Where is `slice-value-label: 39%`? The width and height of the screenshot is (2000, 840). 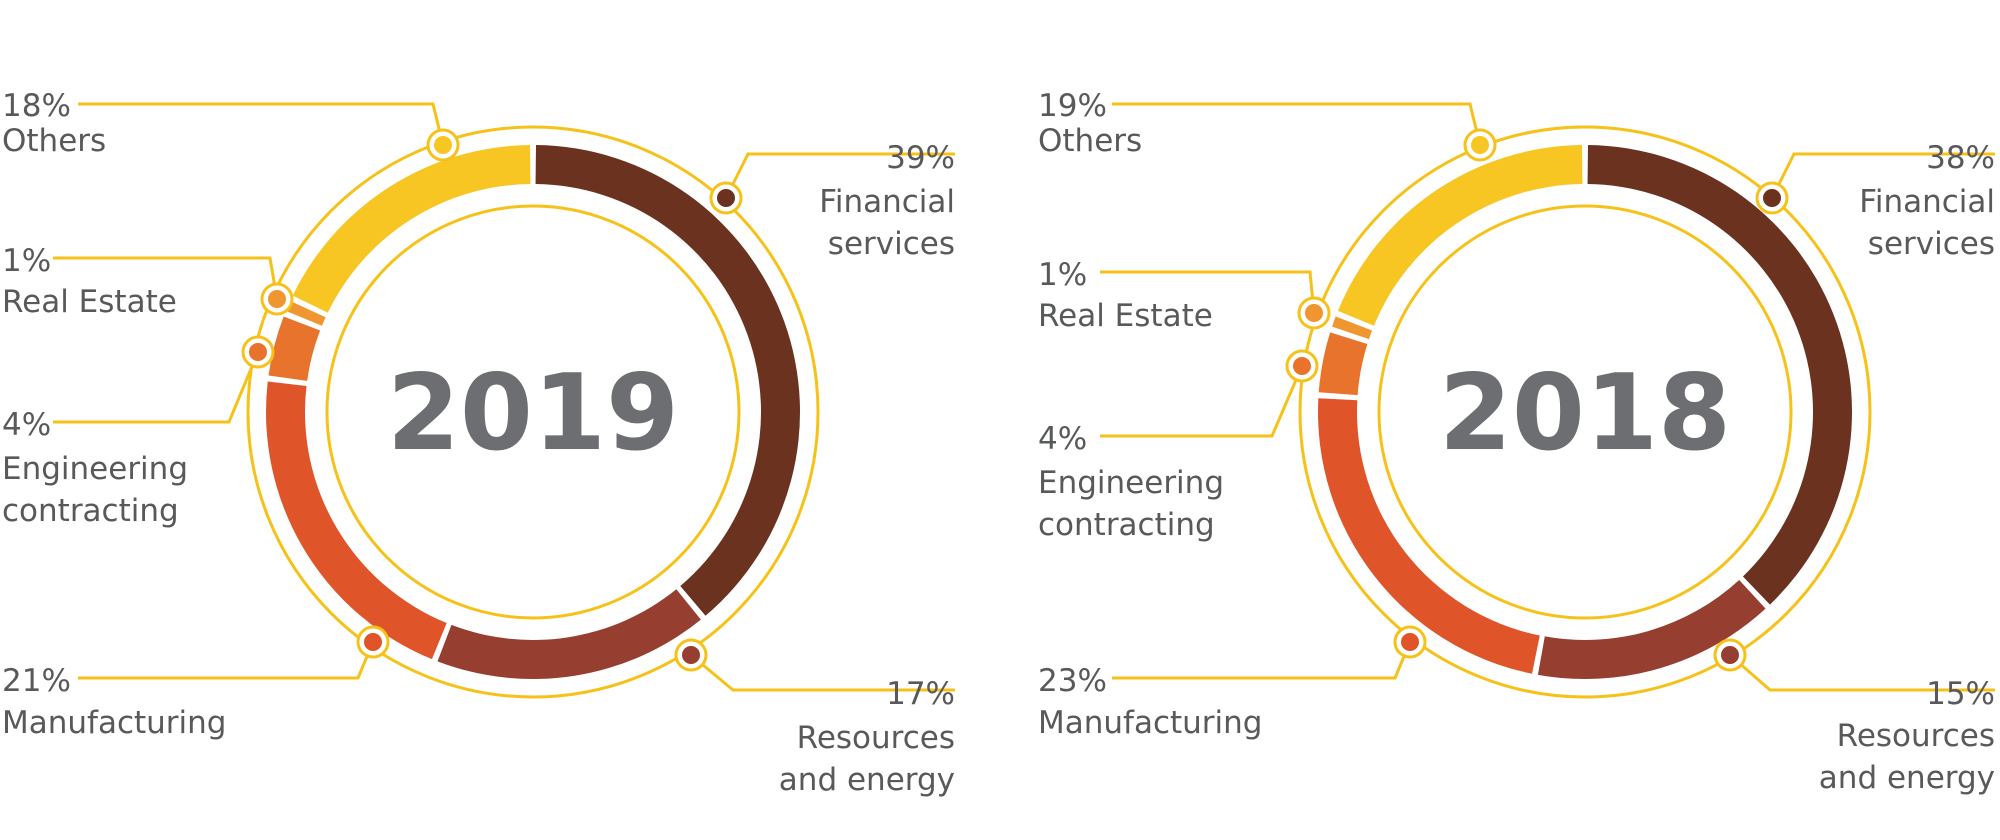
slice-value-label: 39% is located at coordinates (920, 158).